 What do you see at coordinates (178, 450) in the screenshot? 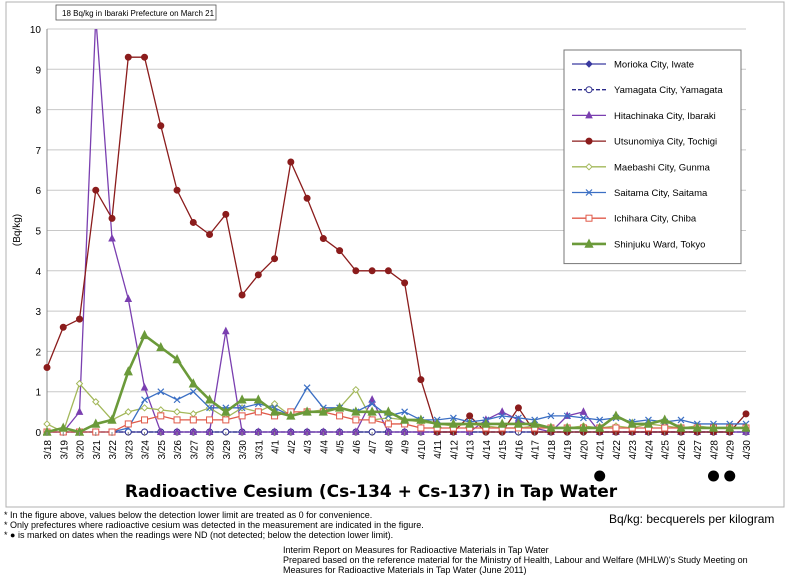
I see `x-tick-label: 3/26` at bounding box center [178, 450].